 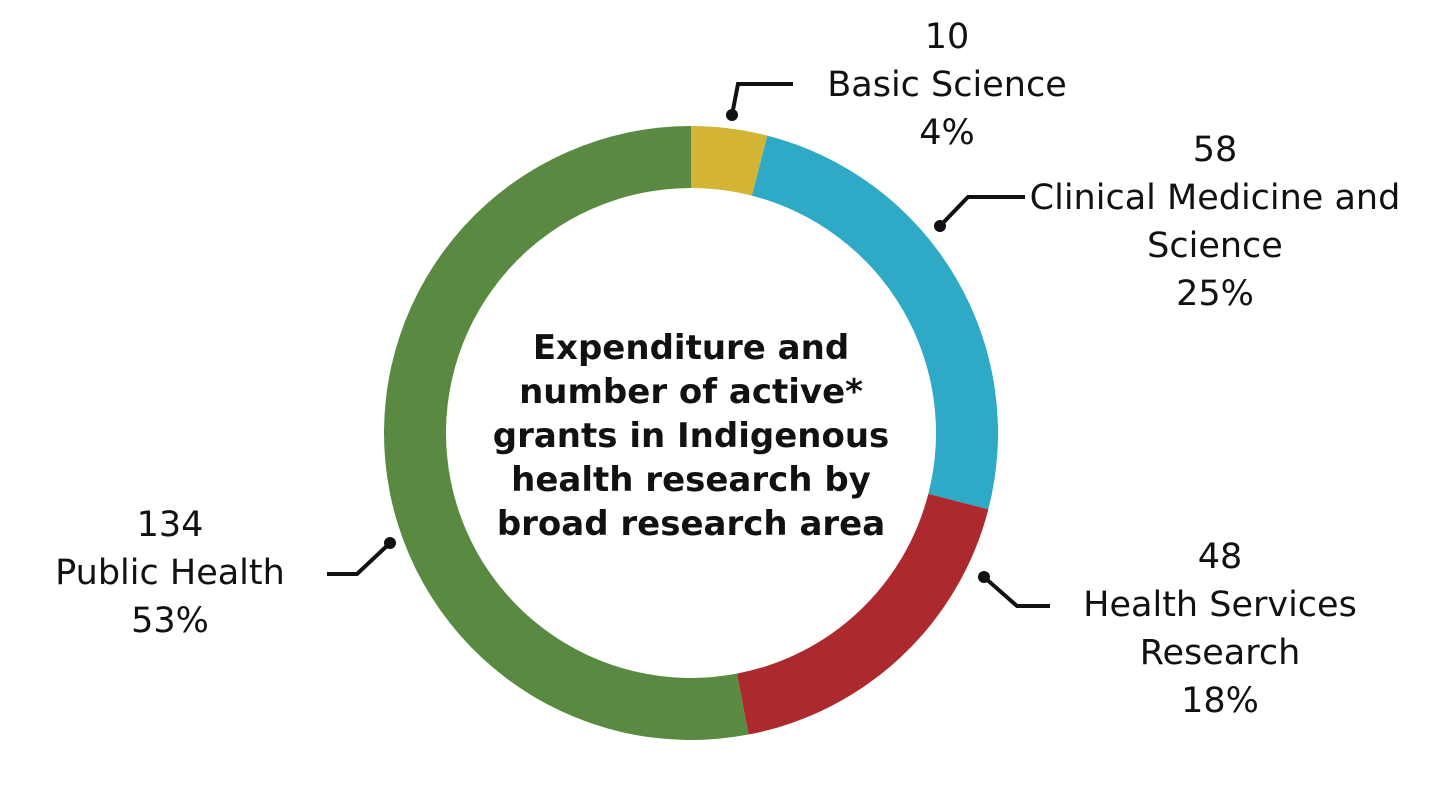 I want to click on value-label: 25%, so click(x=1215, y=294).